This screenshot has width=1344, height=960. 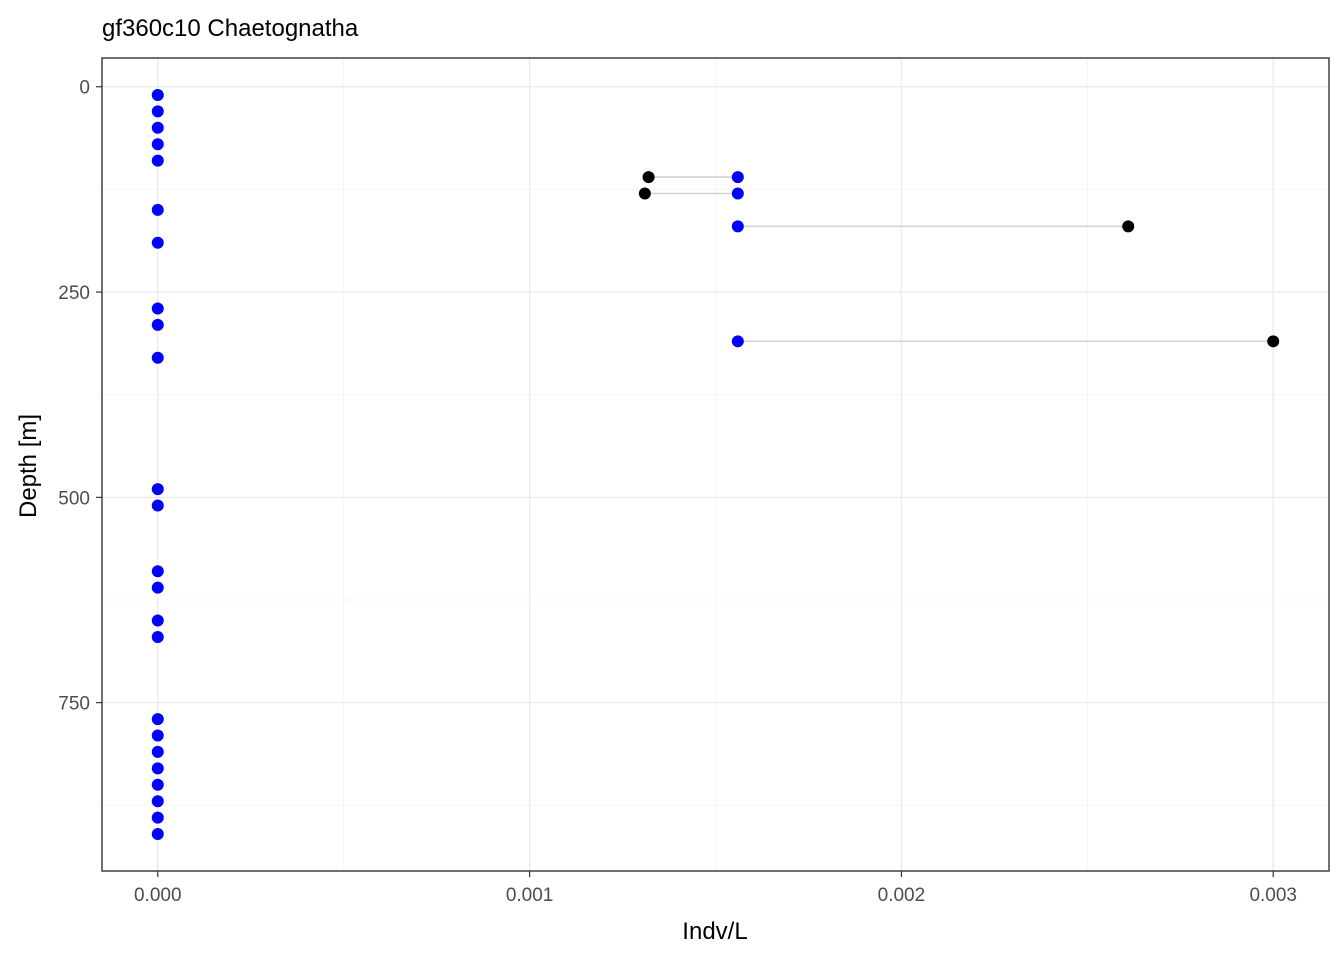 I want to click on y-tick-label: 250, so click(x=74, y=293).